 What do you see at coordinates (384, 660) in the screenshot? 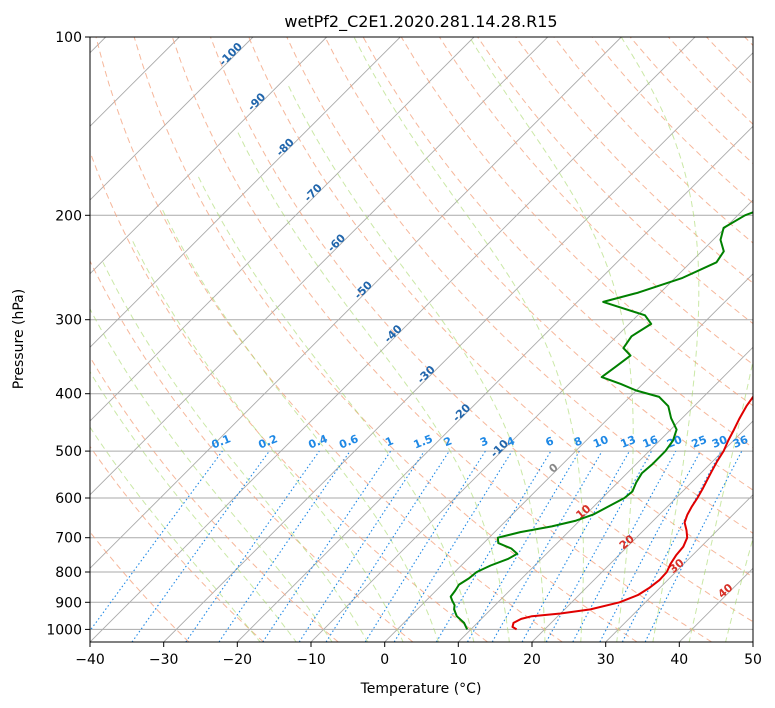
I see `x-tick-label: 0` at bounding box center [384, 660].